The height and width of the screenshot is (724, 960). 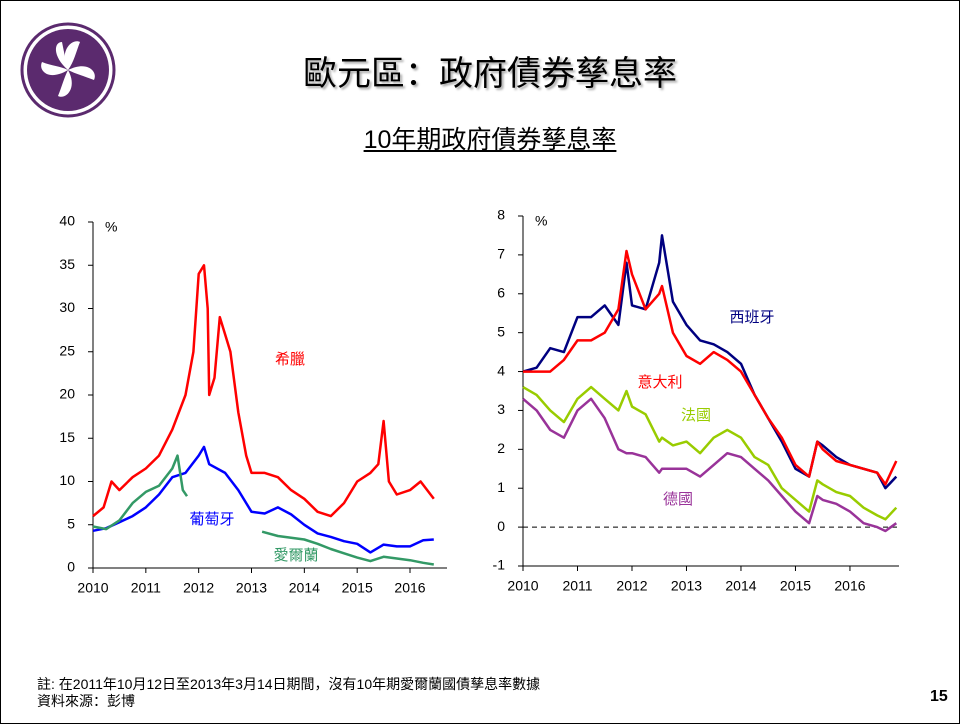 What do you see at coordinates (490, 140) in the screenshot?
I see `slide-subtitle: 10年期政府債券孳息率` at bounding box center [490, 140].